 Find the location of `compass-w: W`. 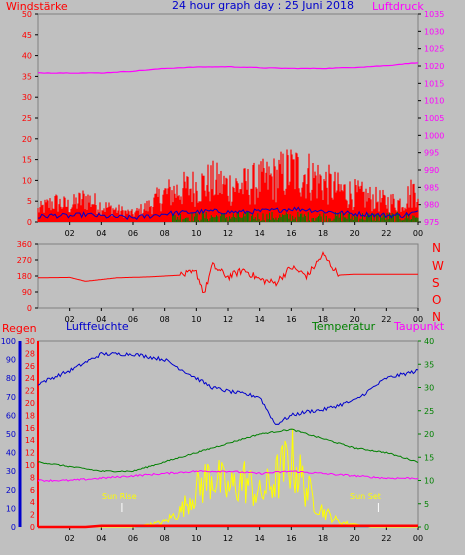

compass-w: W is located at coordinates (438, 266).